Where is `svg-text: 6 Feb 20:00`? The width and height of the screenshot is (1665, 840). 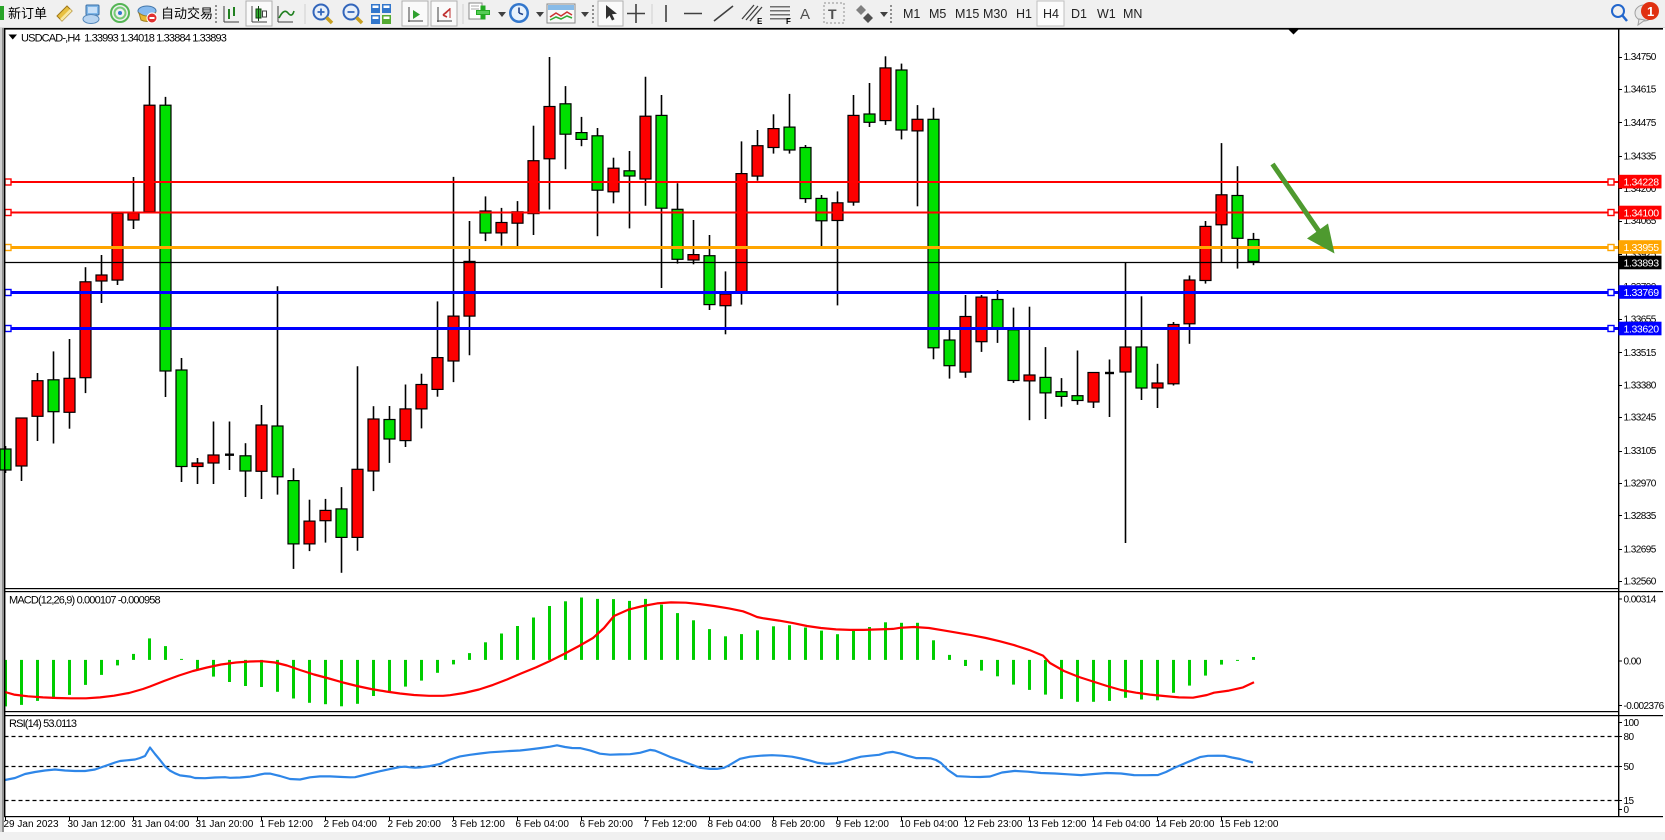 svg-text: 6 Feb 20:00 is located at coordinates (607, 824).